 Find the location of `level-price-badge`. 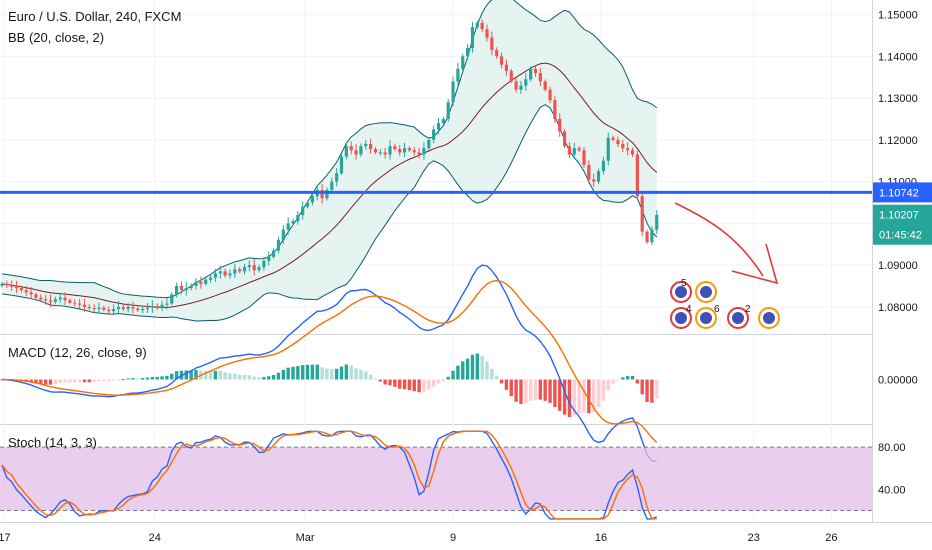

level-price-badge is located at coordinates (902, 192).